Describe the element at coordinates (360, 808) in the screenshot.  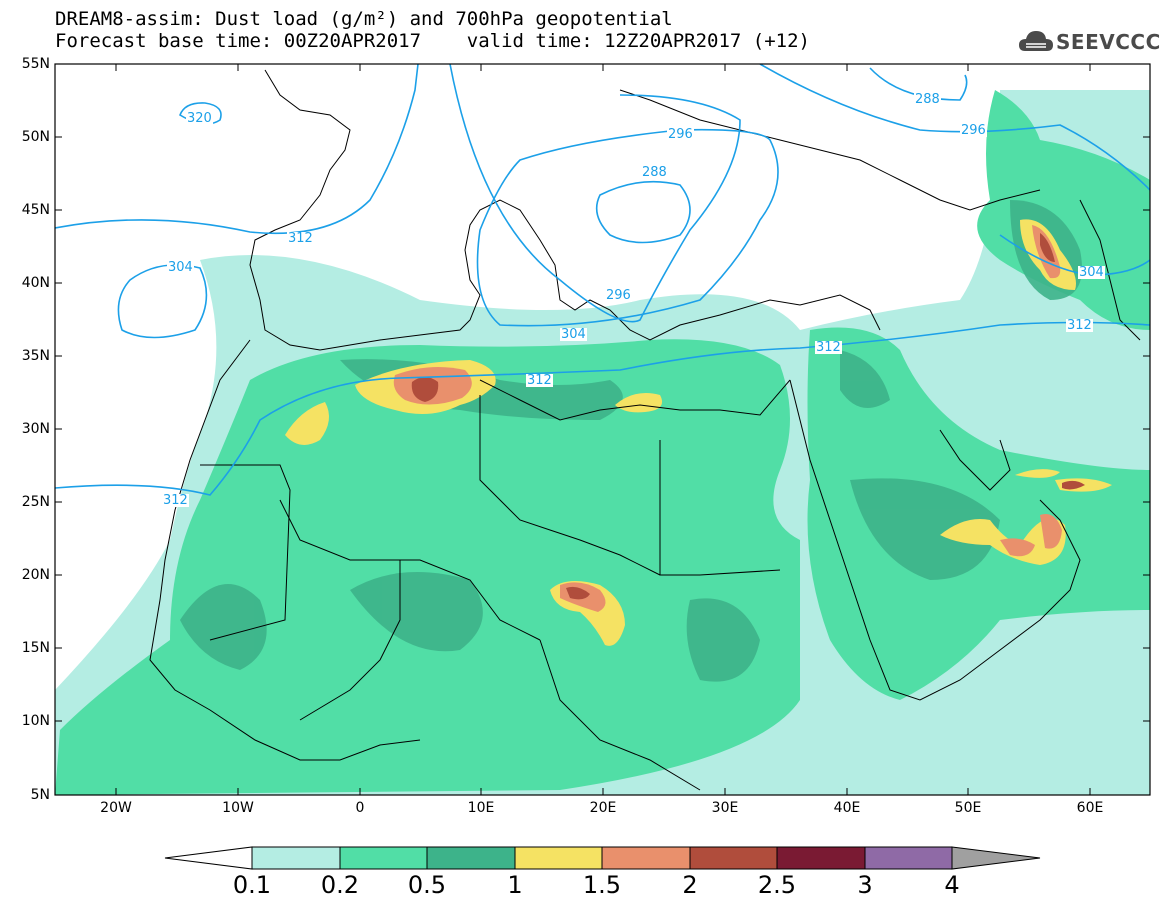
I see `lon-label-0: 0` at that location.